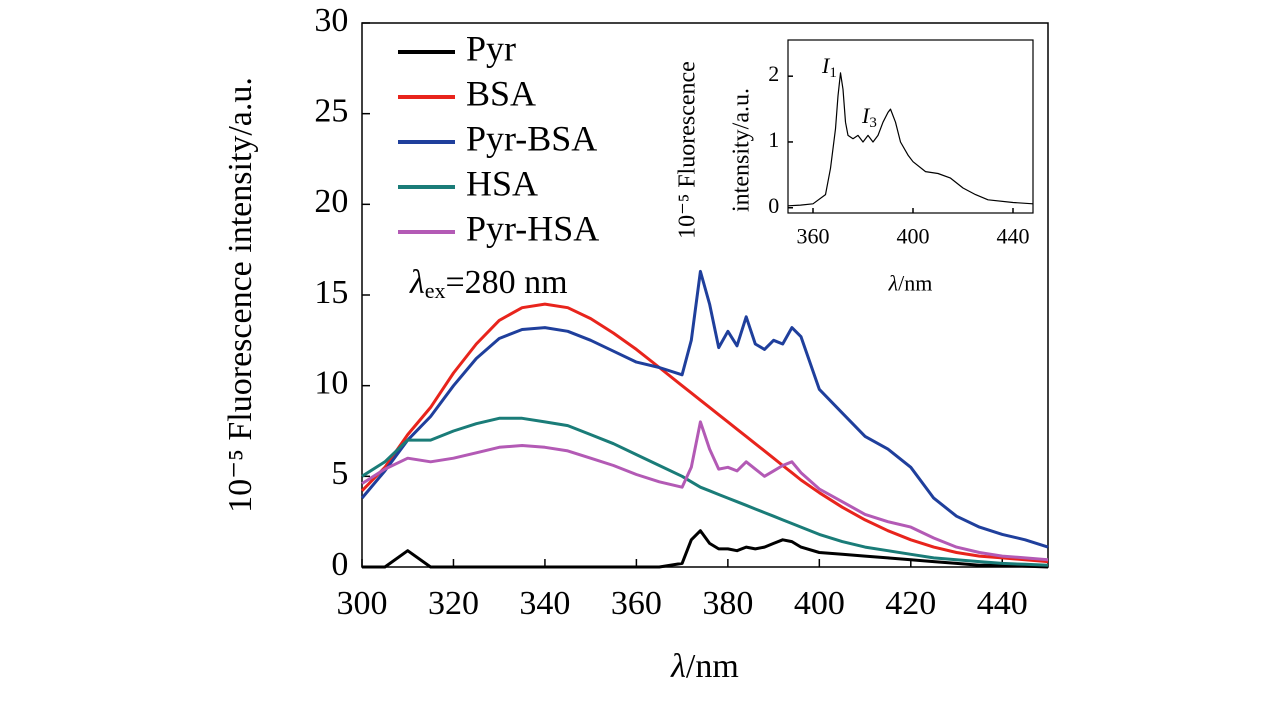  I want to click on x-tick-label: 340, so click(544, 603).